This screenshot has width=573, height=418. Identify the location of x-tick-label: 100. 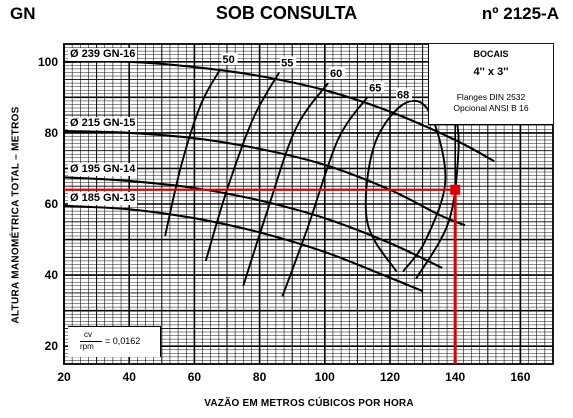
(325, 377).